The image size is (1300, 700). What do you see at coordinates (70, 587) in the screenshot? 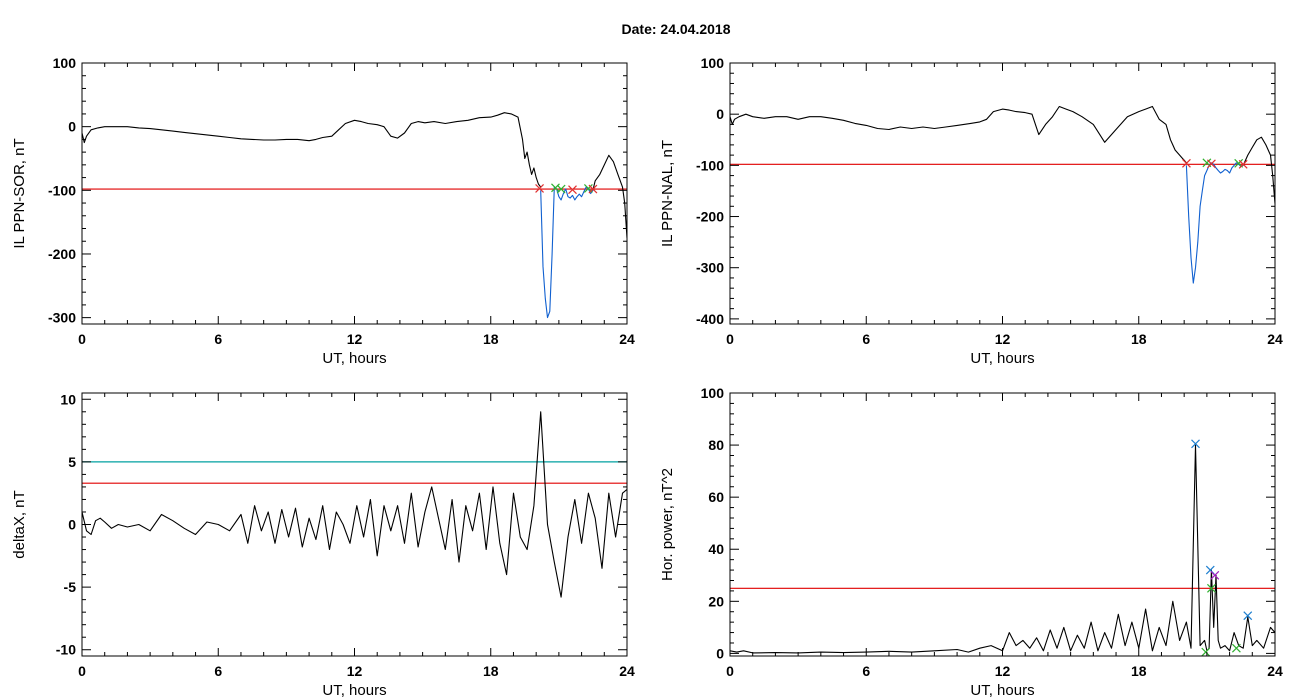
I see `y-tick-label: -5` at bounding box center [70, 587].